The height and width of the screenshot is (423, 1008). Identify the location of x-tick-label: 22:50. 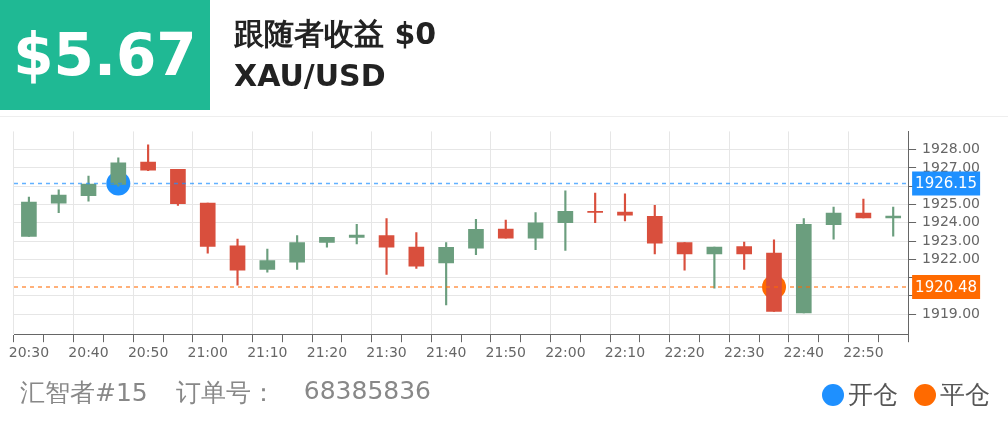
(863, 352).